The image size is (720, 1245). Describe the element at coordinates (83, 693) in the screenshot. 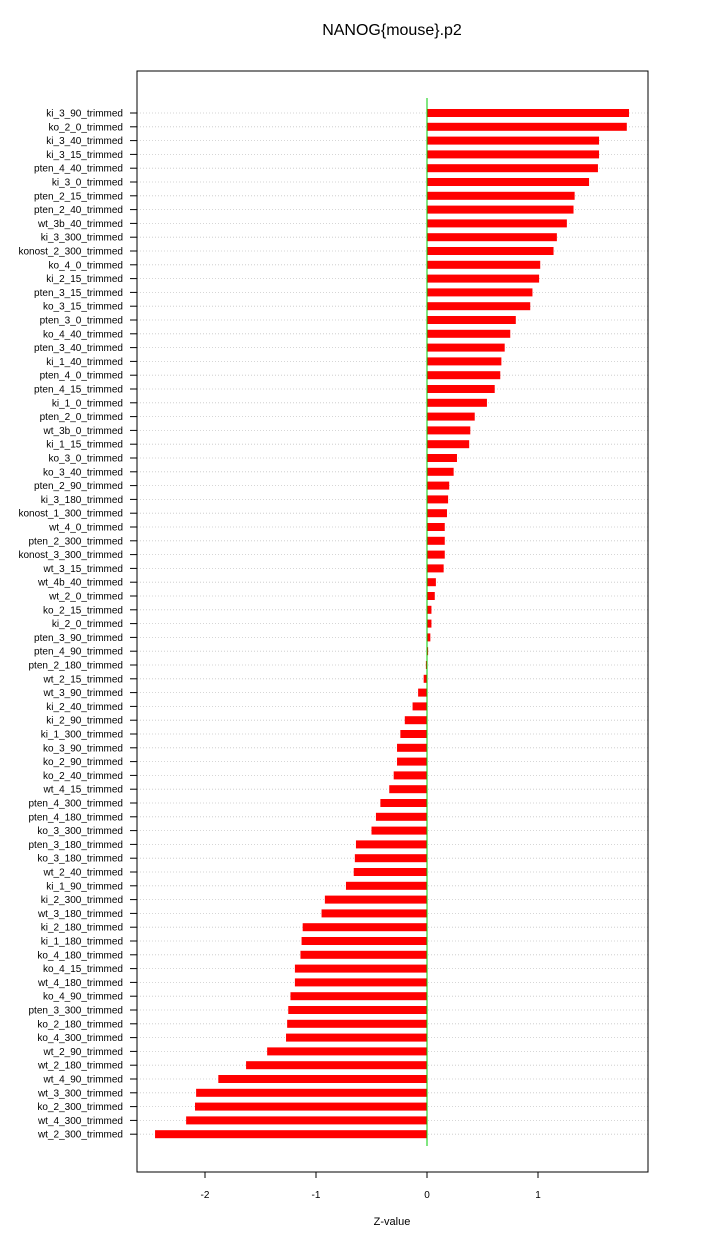

I see `category-label: wt_3_90_trimmed` at that location.